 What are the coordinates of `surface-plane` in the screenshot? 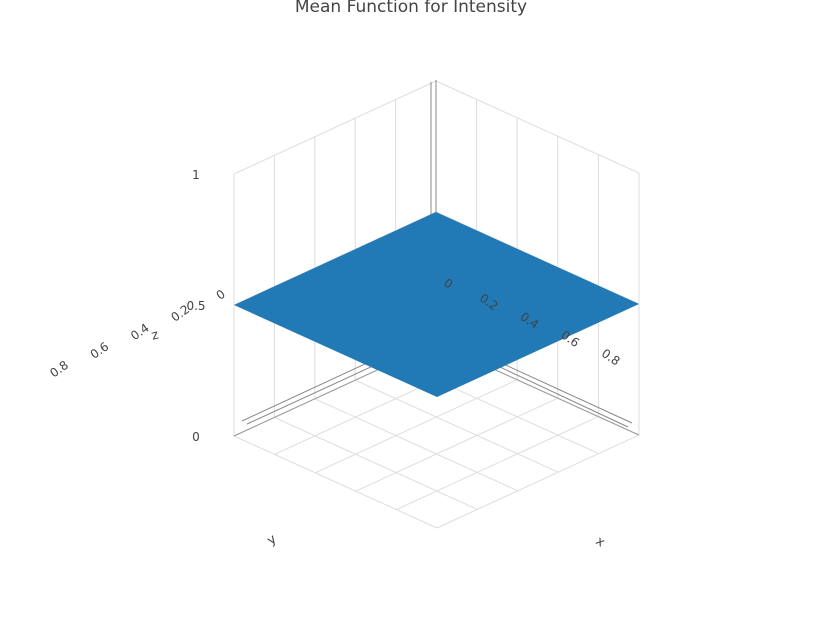 It's located at (436, 304).